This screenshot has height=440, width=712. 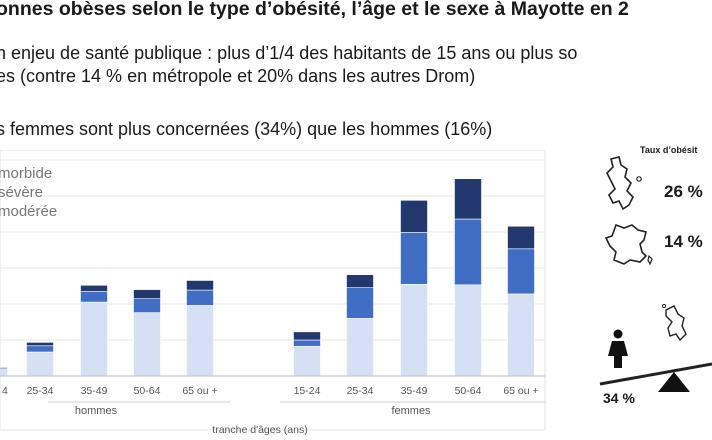 What do you see at coordinates (669, 150) in the screenshot?
I see `map-title: Taux d’obésit` at bounding box center [669, 150].